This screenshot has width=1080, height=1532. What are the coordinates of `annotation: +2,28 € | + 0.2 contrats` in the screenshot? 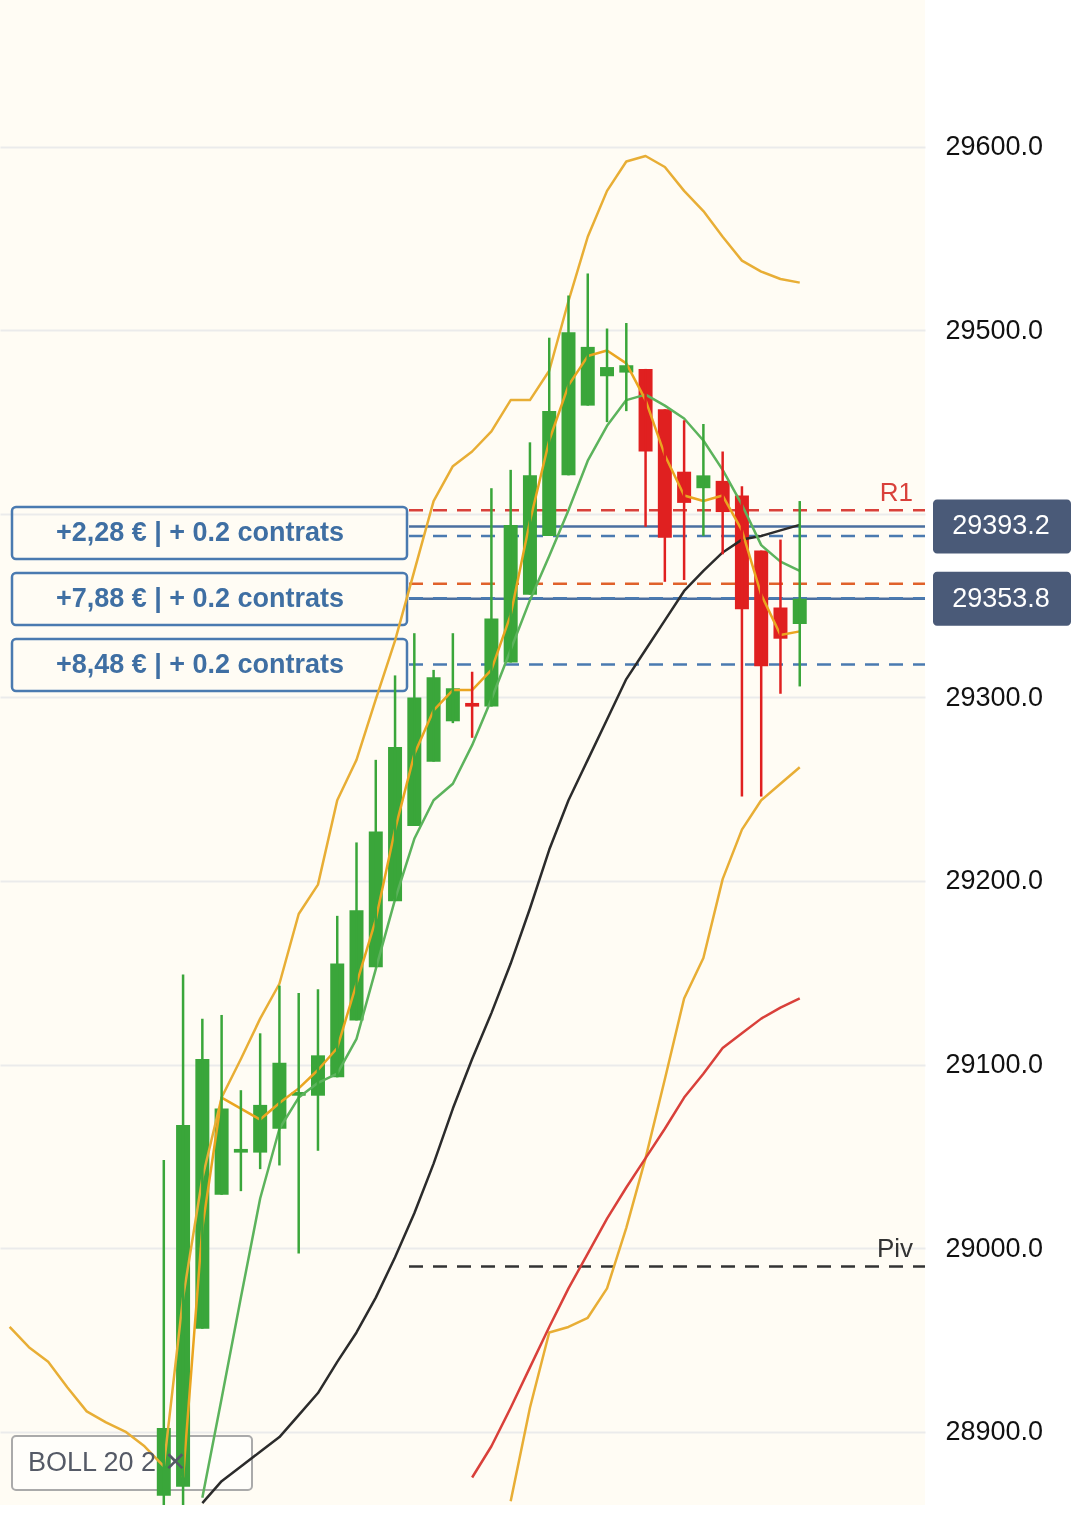 It's located at (200, 532).